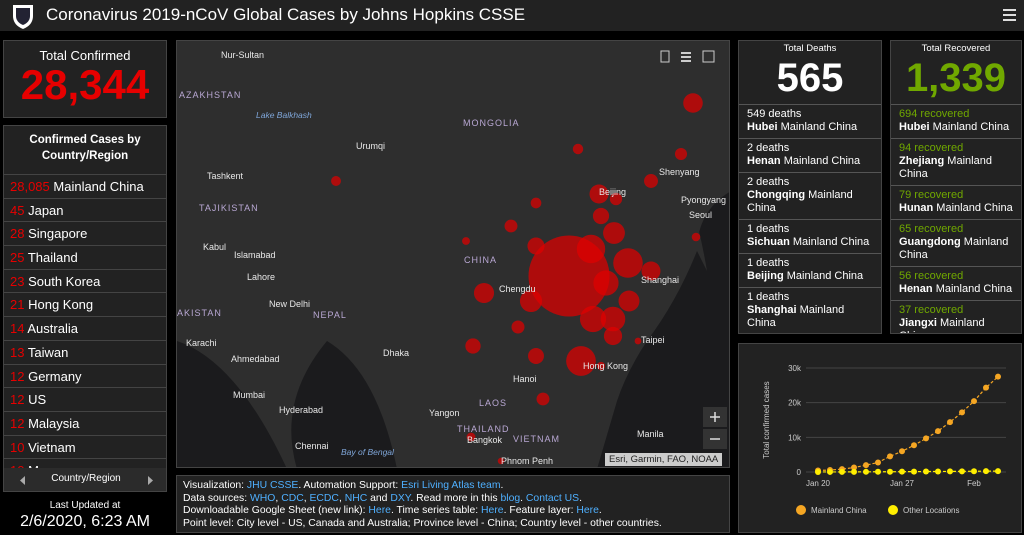  Describe the element at coordinates (451, 485) in the screenshot. I see `info-link: Esri Living Atlas team` at that location.